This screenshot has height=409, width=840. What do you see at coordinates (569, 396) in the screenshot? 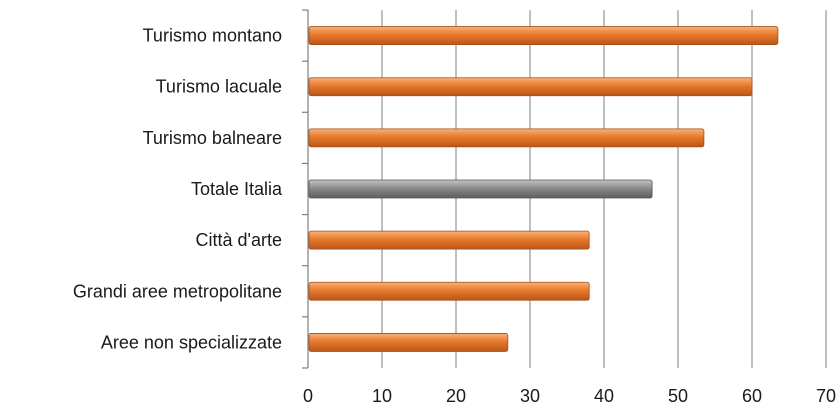
I see `x-tick-labels: 0 10 20 30 40 50 60 70` at bounding box center [569, 396].